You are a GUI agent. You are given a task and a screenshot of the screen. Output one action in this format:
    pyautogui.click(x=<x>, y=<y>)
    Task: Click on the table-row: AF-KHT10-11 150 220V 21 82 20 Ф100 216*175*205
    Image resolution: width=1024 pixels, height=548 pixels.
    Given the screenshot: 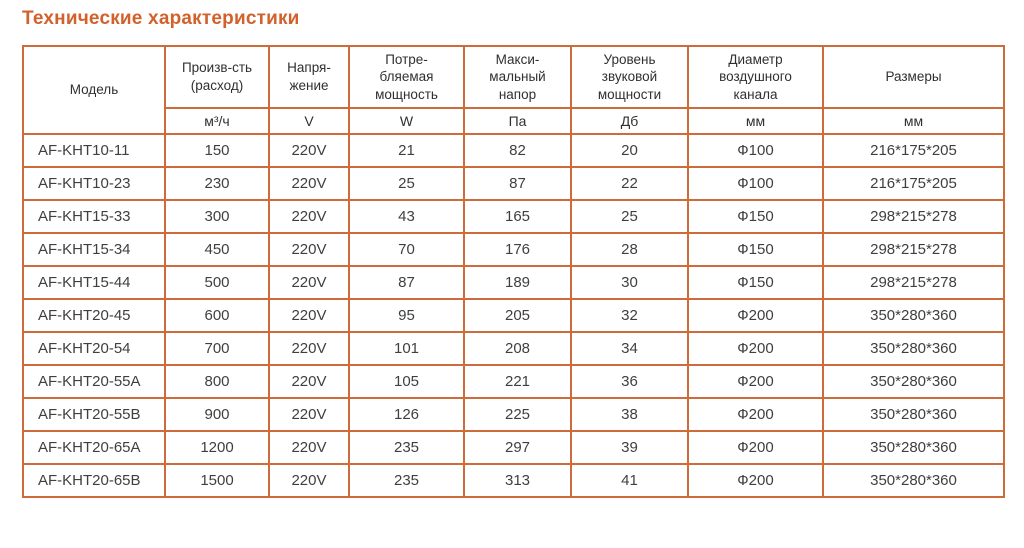 What is the action you would take?
    pyautogui.click(x=513, y=150)
    